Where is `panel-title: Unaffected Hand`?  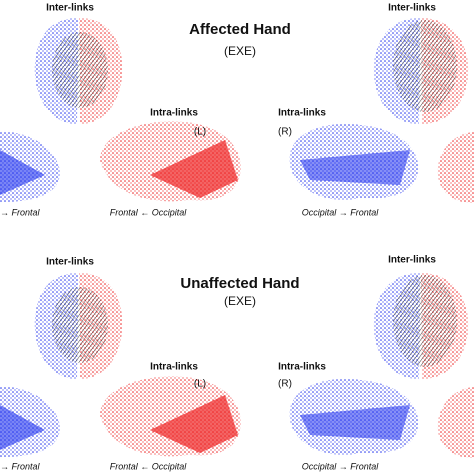 panel-title: Unaffected Hand is located at coordinates (239, 283).